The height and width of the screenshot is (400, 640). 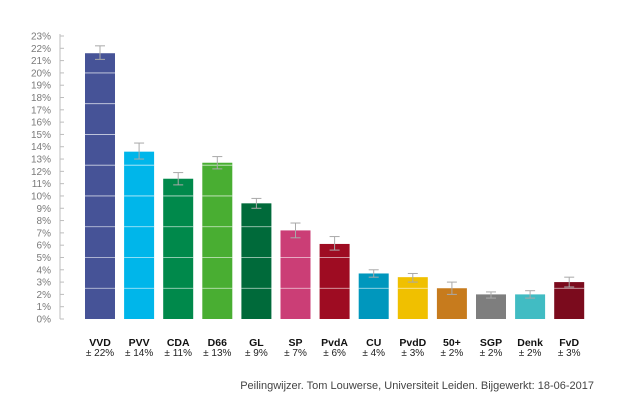 What do you see at coordinates (44, 246) in the screenshot?
I see `y-tick-label: 6%` at bounding box center [44, 246].